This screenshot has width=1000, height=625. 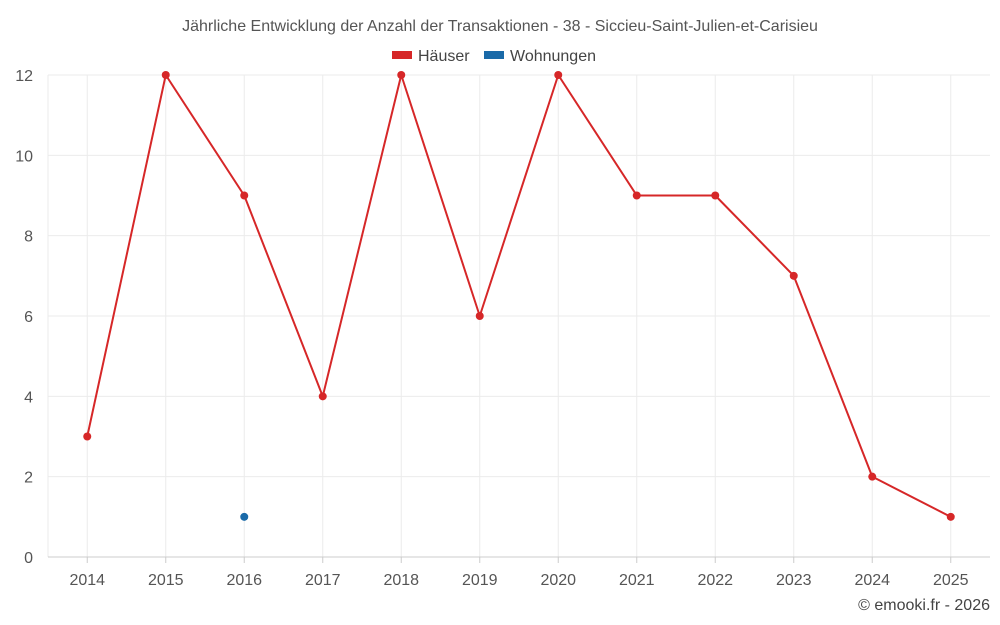 I want to click on x-tick-label: 2024, so click(x=872, y=580).